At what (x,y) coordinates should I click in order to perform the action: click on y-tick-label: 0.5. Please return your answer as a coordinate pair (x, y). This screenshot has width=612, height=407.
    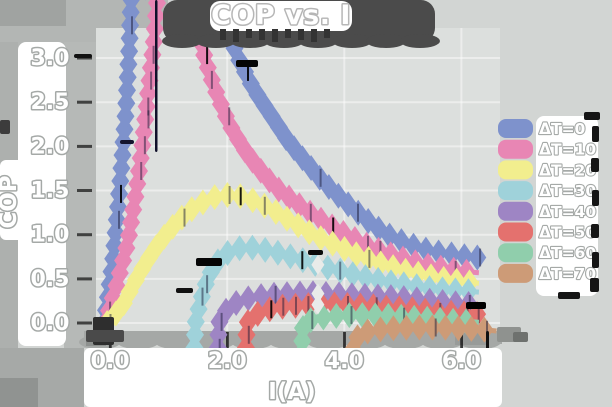
    Looking at the image, I should click on (50, 279).